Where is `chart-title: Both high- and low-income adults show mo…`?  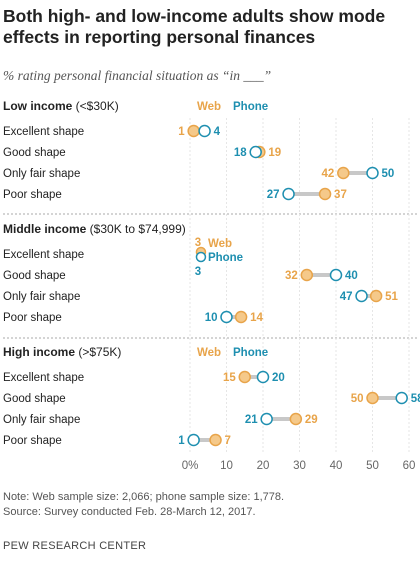
chart-title: Both high- and low-income adults show mo… is located at coordinates (194, 26).